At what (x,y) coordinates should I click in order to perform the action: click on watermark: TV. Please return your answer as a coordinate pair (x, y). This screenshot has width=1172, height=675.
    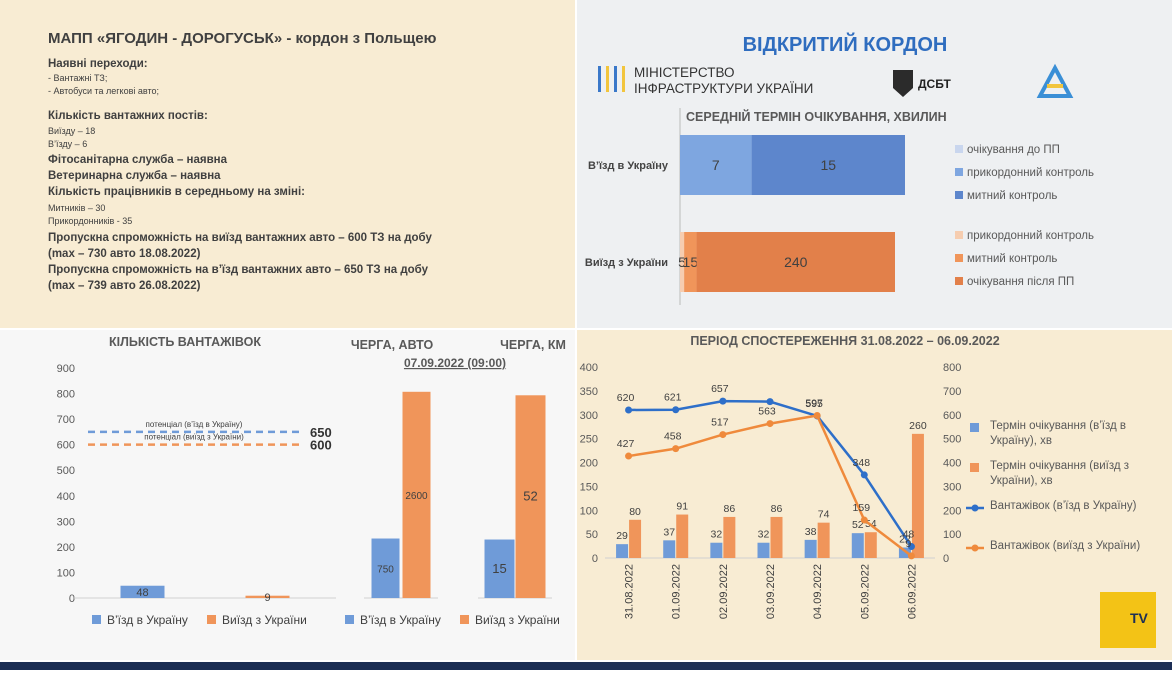
    Looking at the image, I should click on (1128, 620).